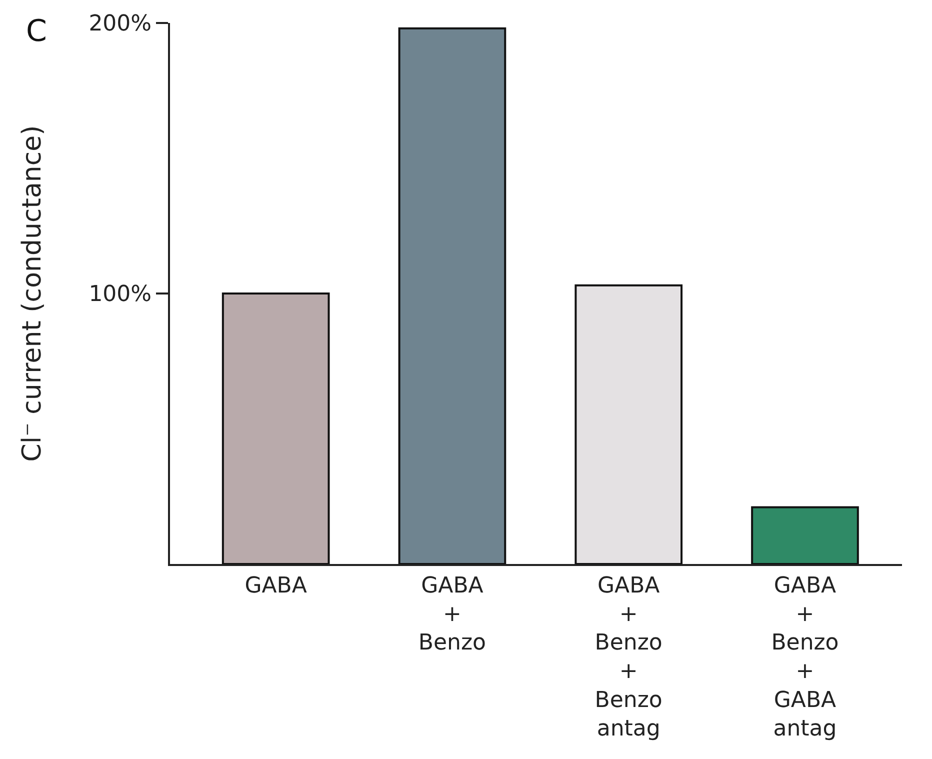 Image resolution: width=932 pixels, height=759 pixels. I want to click on y-axis-title: Cl⁻ current (conductance), so click(33, 293).